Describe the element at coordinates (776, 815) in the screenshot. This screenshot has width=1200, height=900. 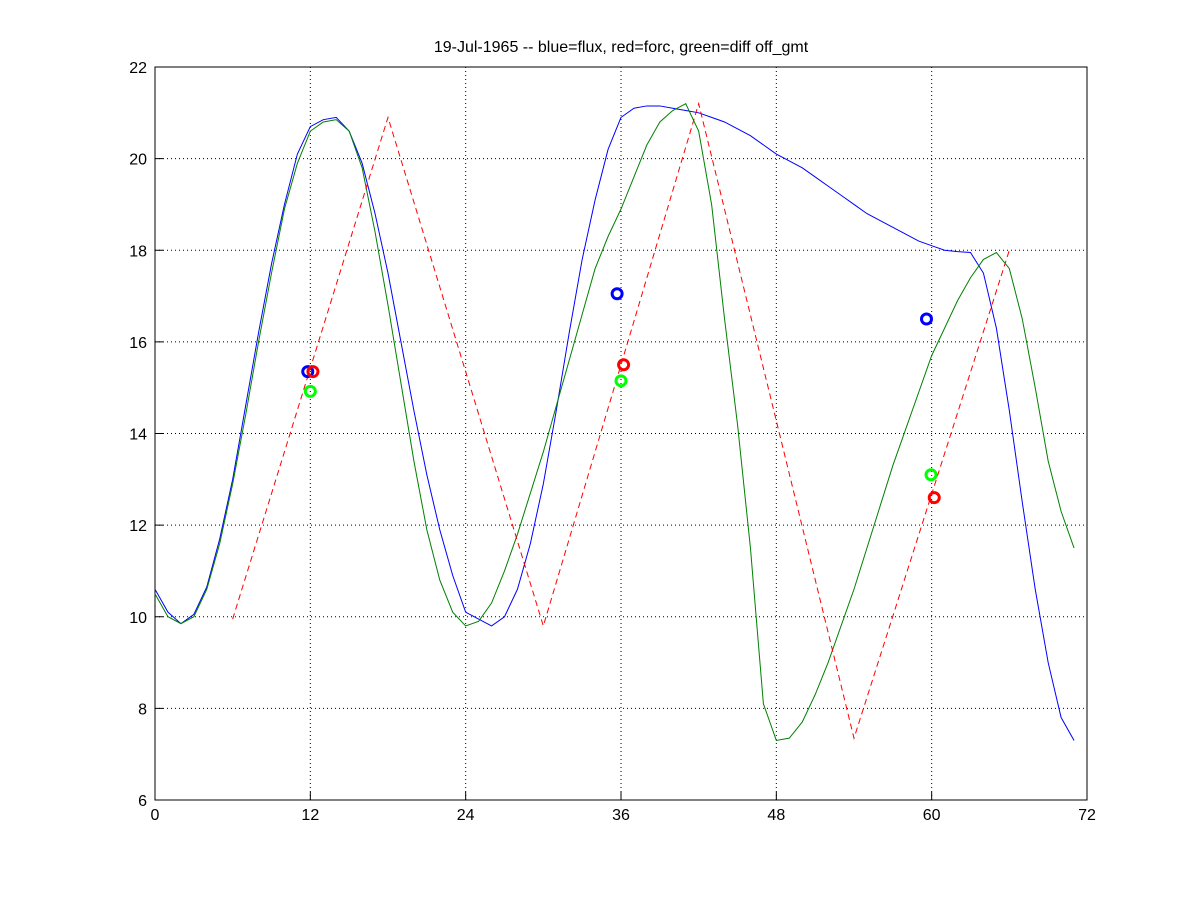
I see `x-tick-label: 48` at that location.